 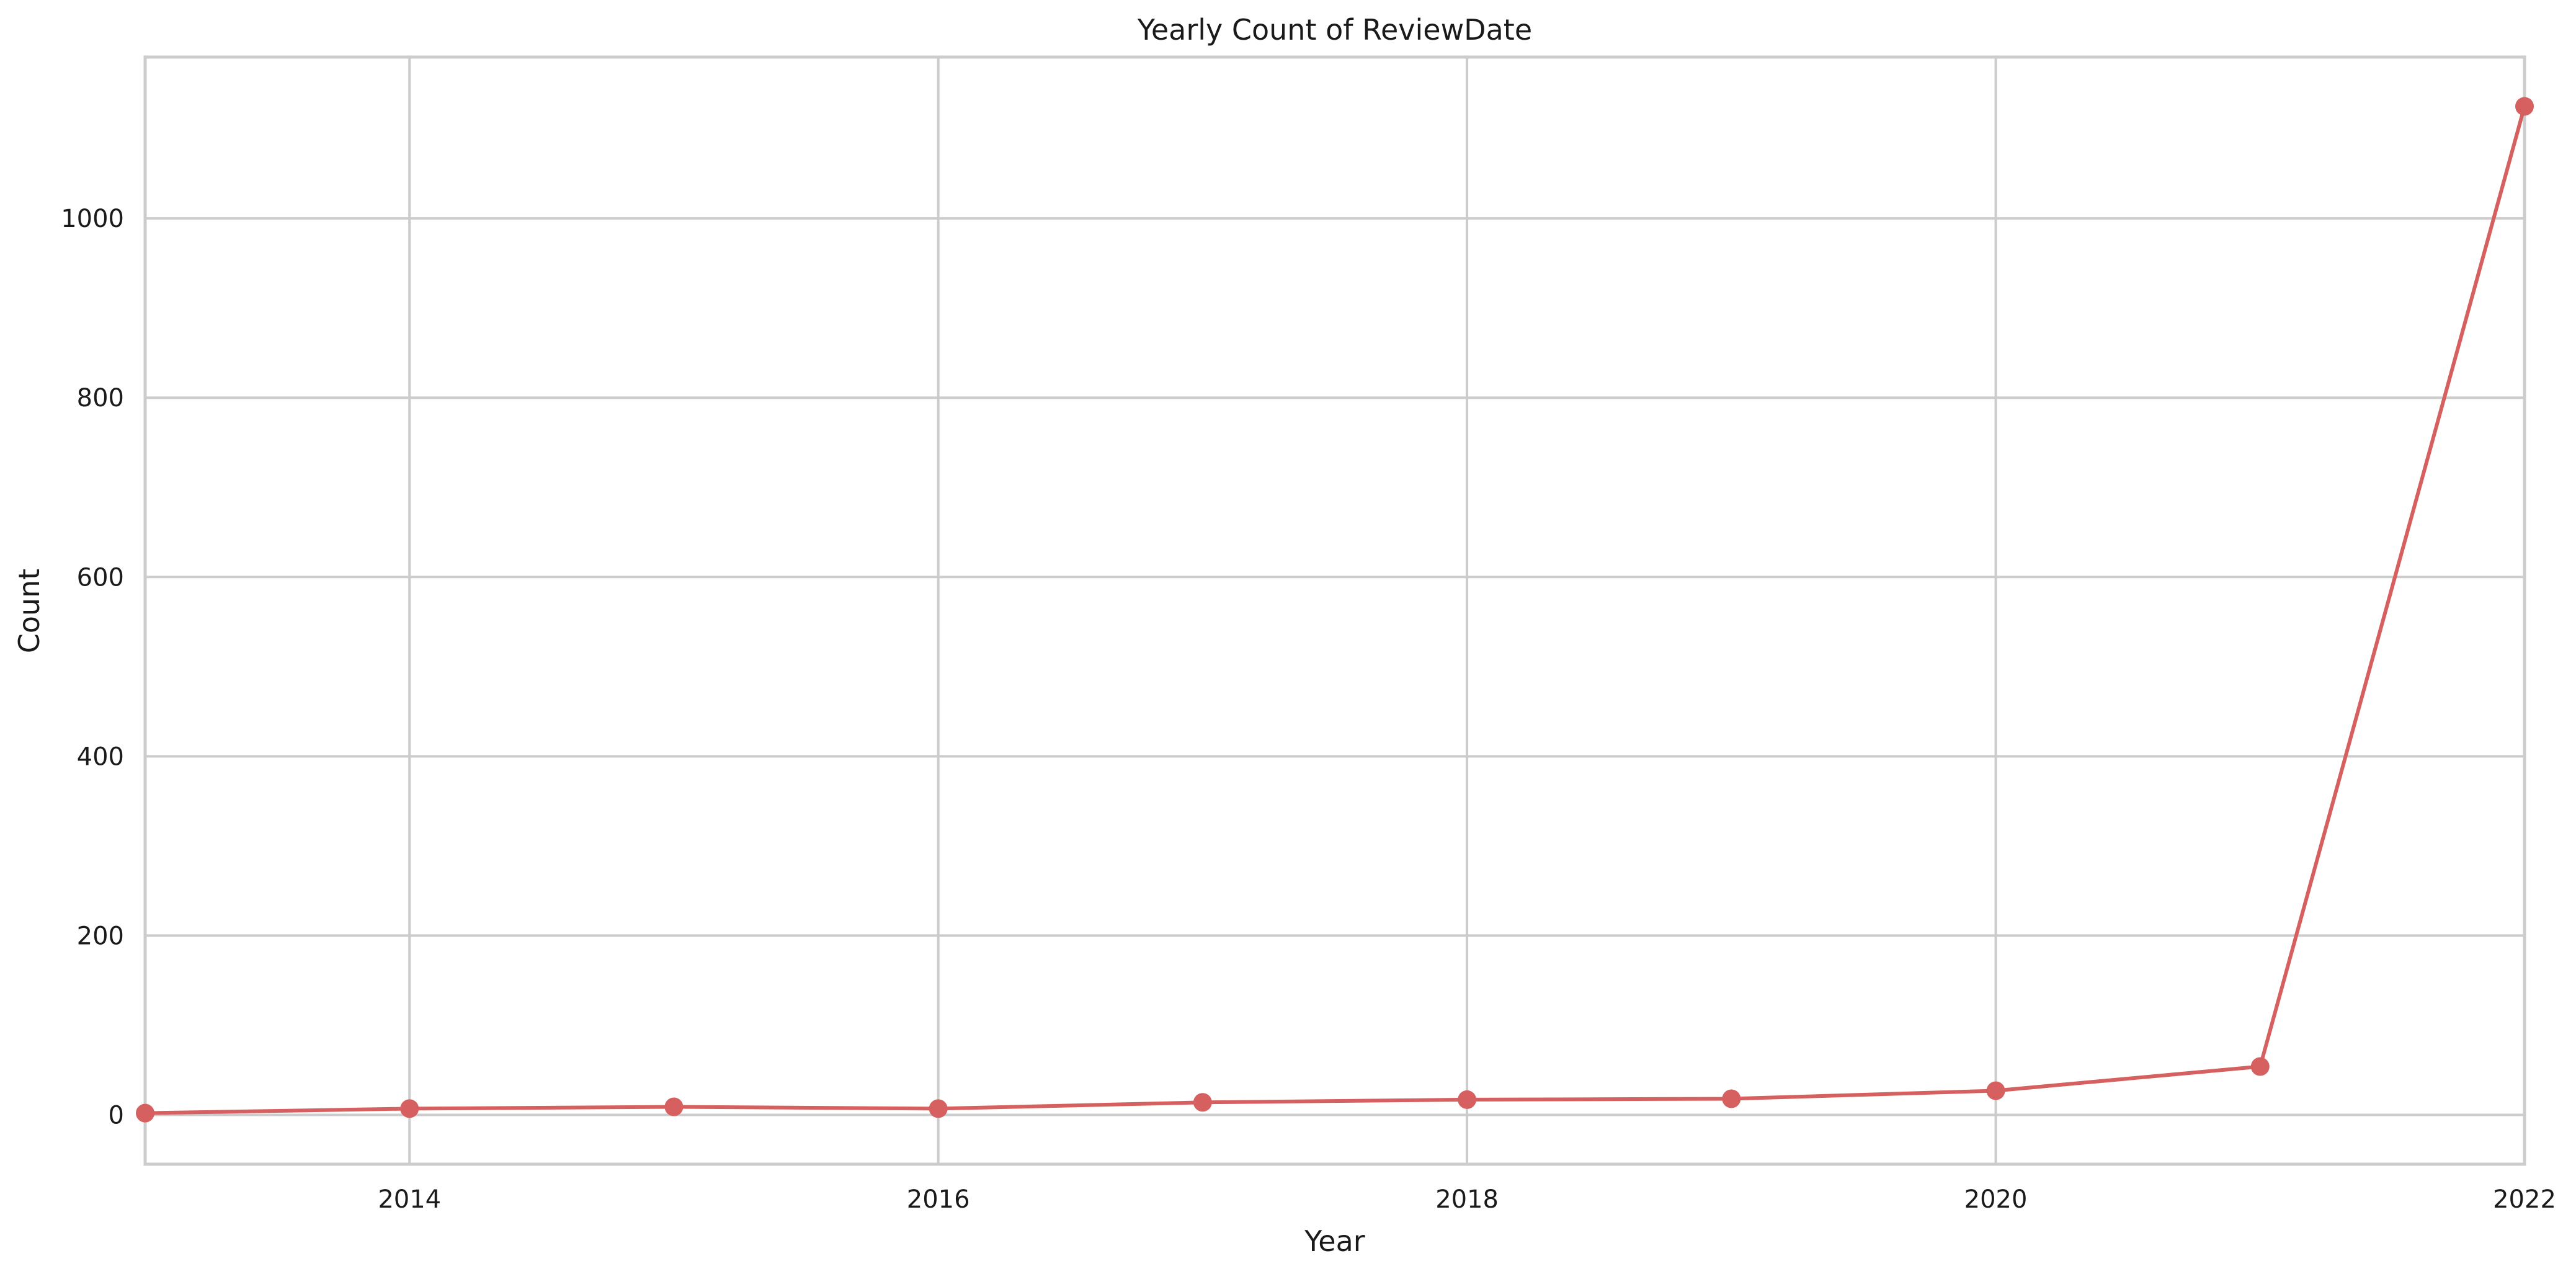 I want to click on x-tick-label: 2022, so click(x=2524, y=1199).